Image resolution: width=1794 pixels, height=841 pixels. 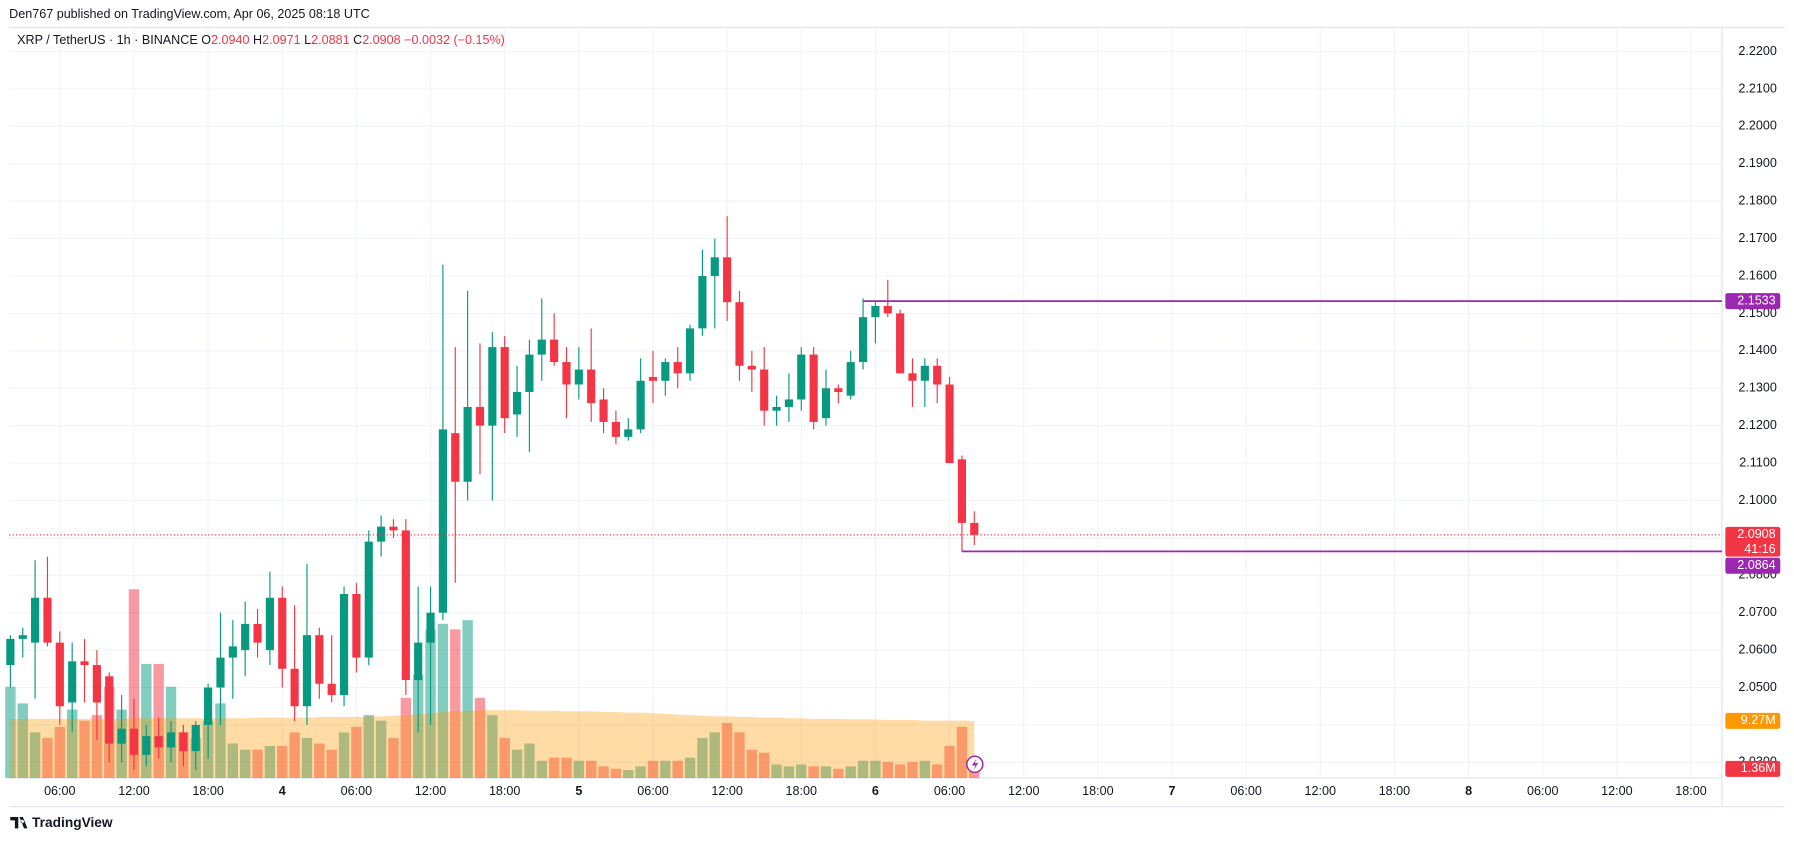 I want to click on legend-key: C, so click(x=357, y=41).